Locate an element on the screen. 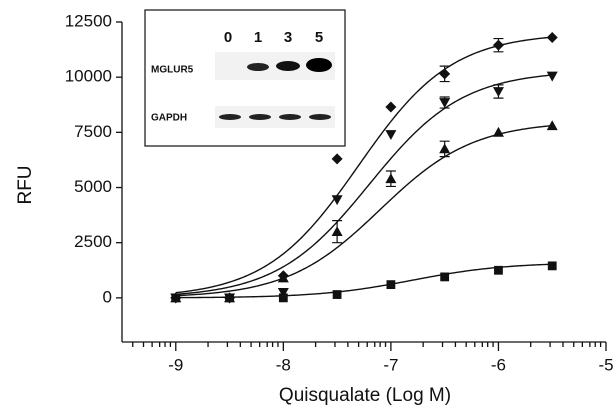 The width and height of the screenshot is (615, 417). y-tick-label: 12500 is located at coordinates (88, 20).